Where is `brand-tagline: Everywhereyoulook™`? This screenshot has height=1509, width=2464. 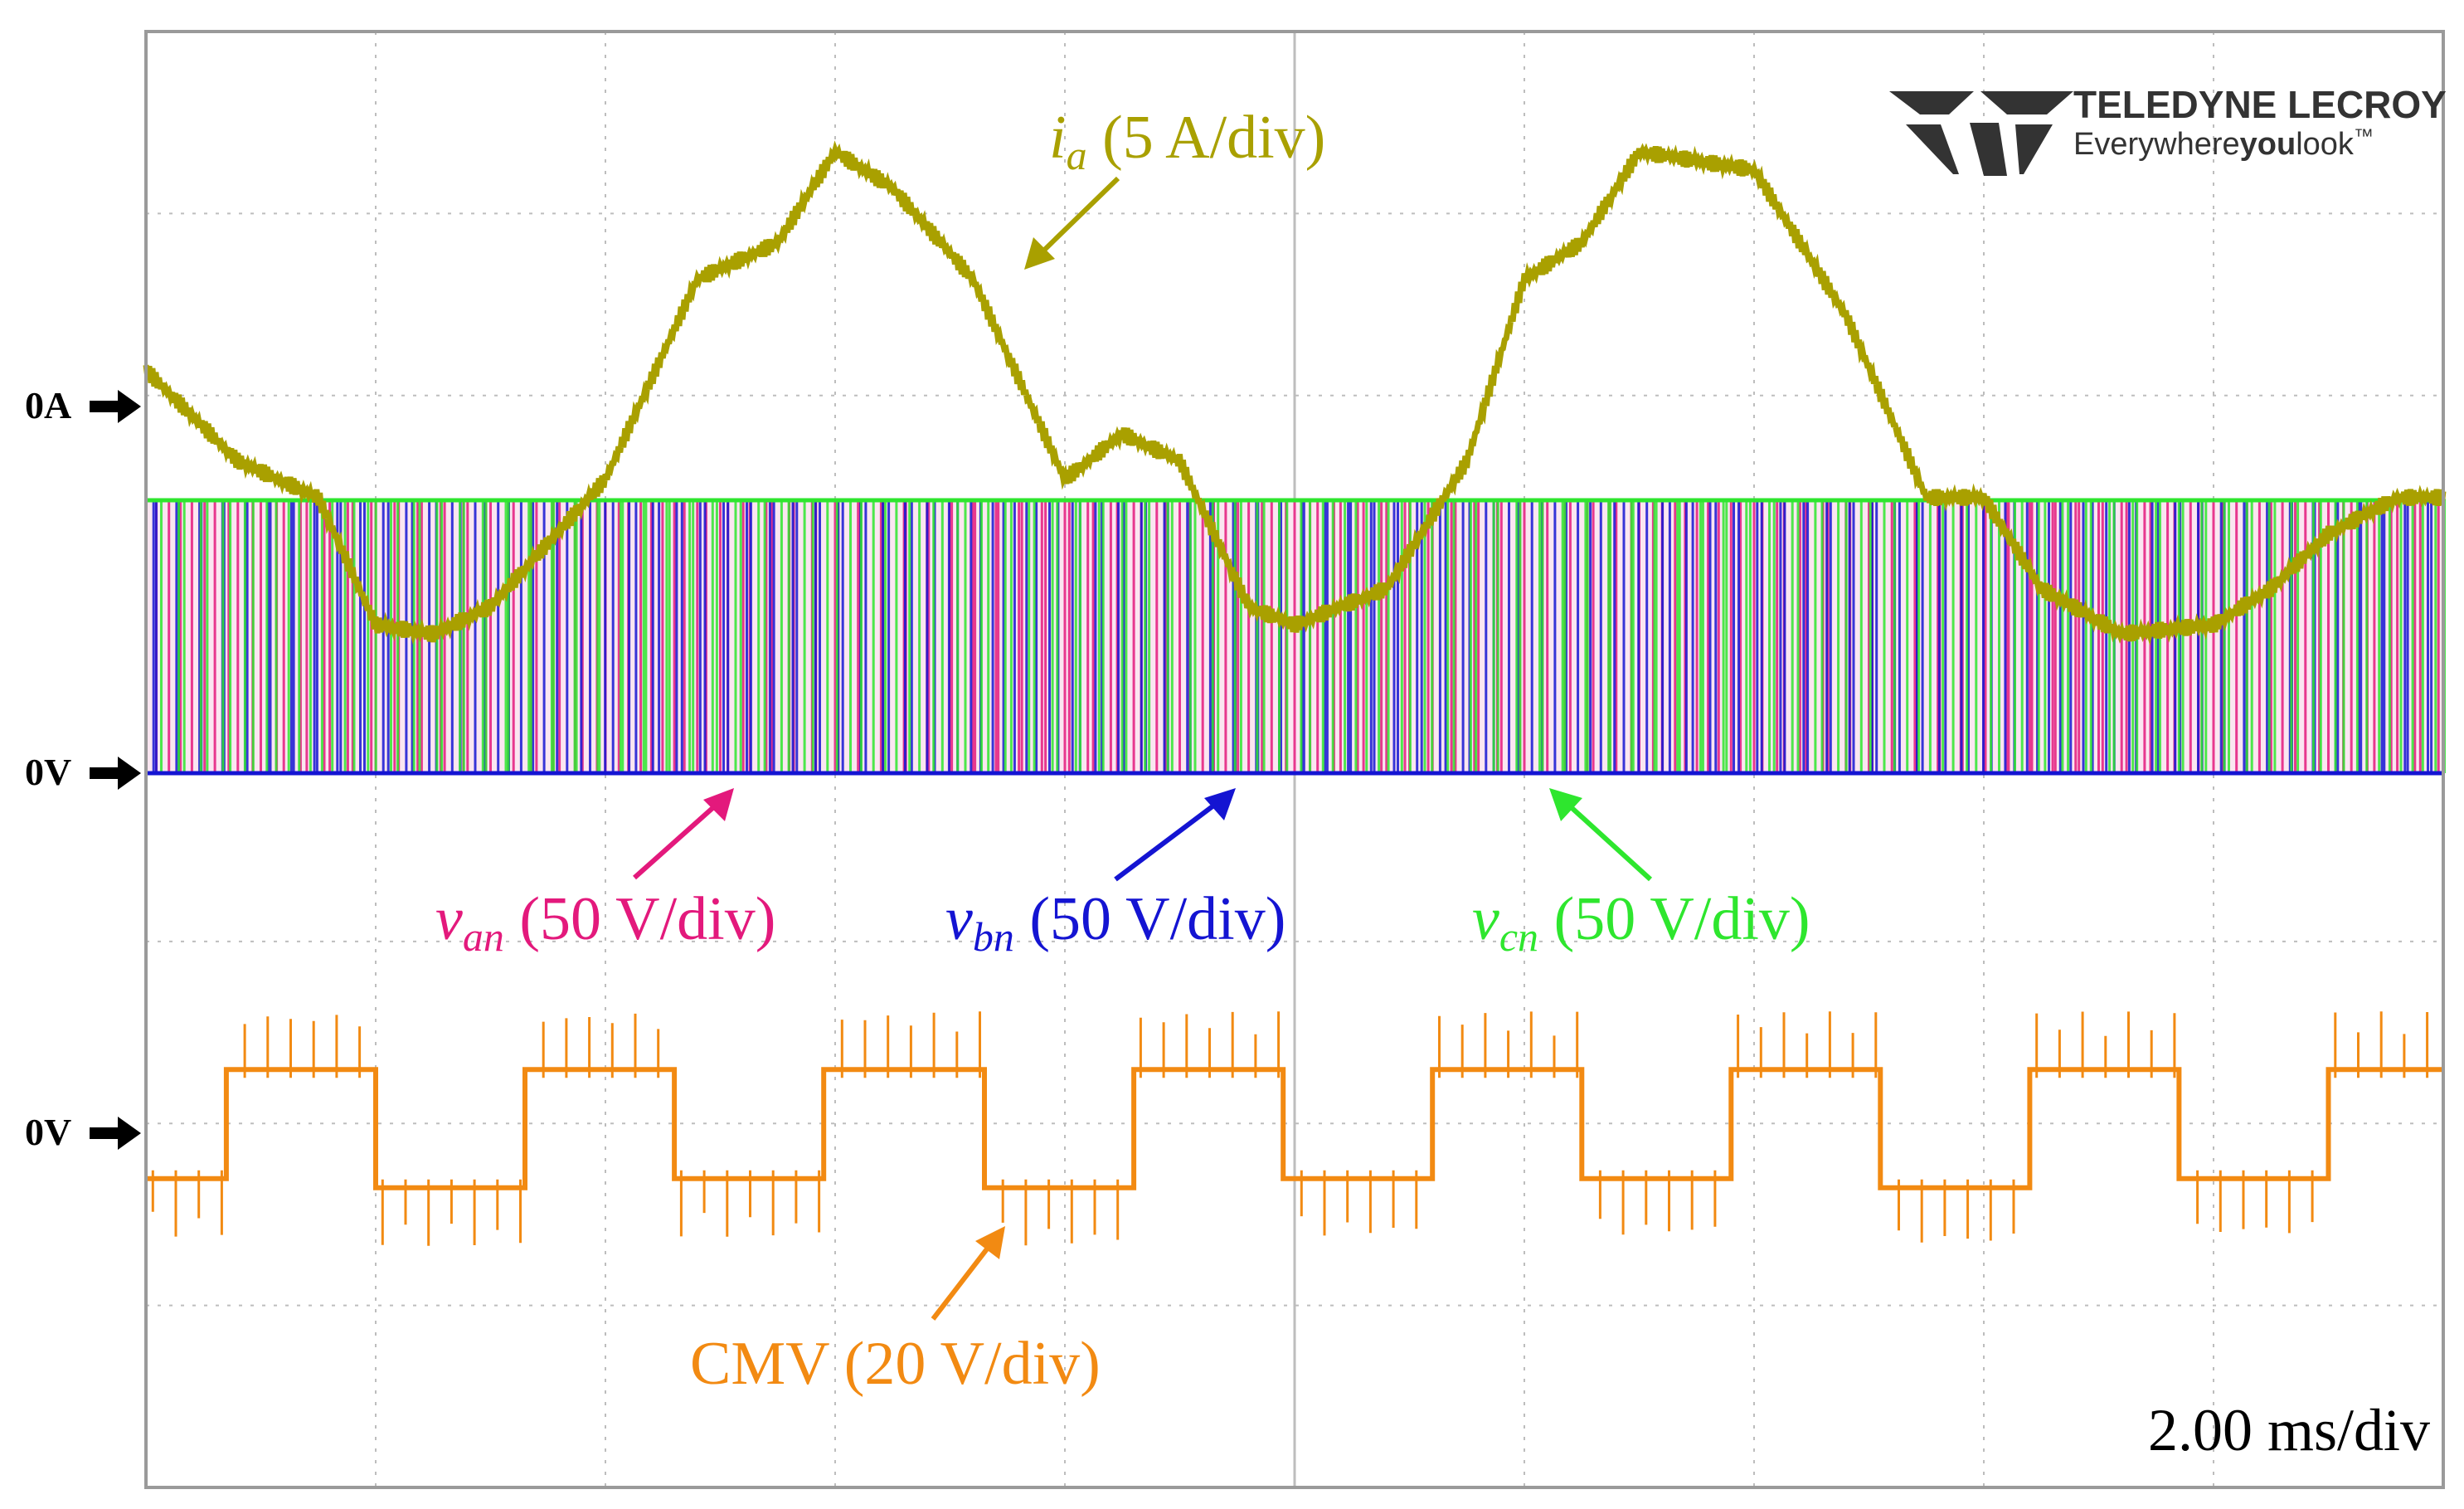 brand-tagline: Everywhereyoulook™ is located at coordinates (2223, 143).